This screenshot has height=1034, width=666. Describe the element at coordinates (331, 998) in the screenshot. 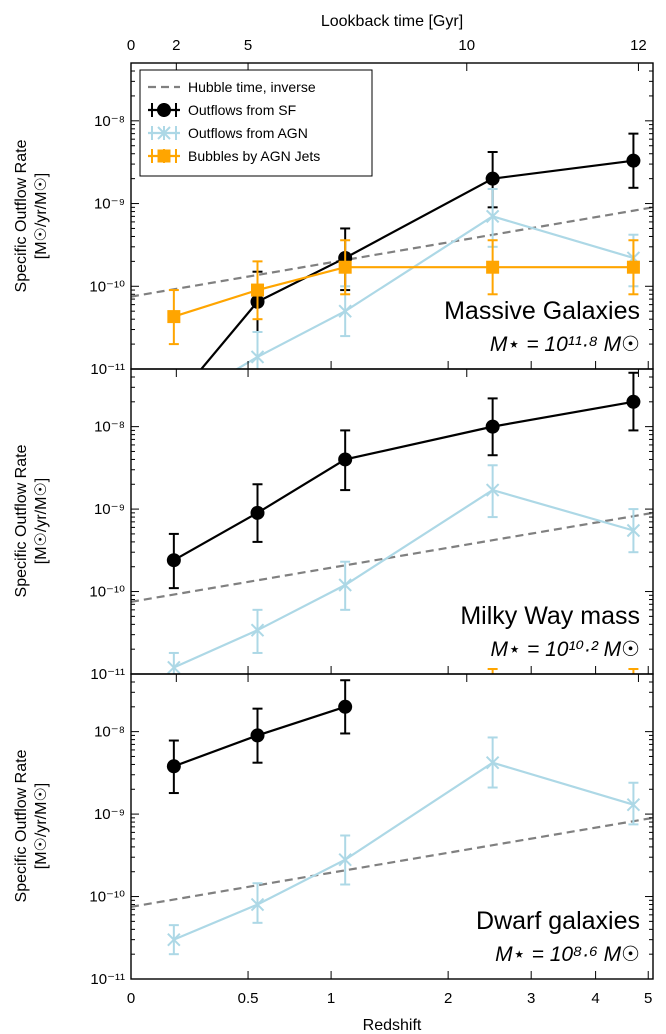

I see `x-tick-label: 1` at that location.